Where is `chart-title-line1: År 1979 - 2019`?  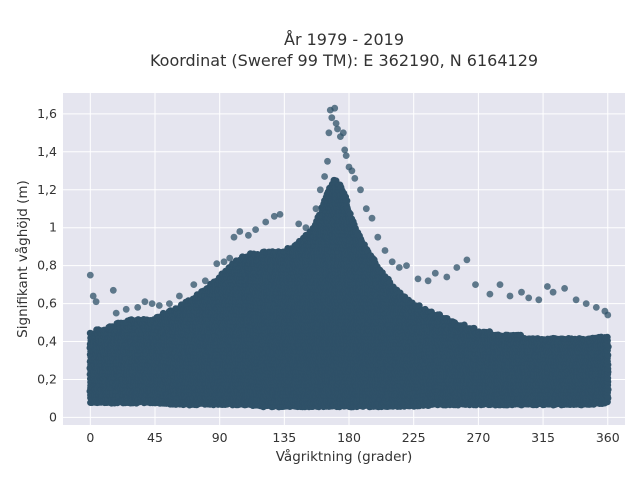
chart-title-line1: År 1979 - 2019 is located at coordinates (344, 39).